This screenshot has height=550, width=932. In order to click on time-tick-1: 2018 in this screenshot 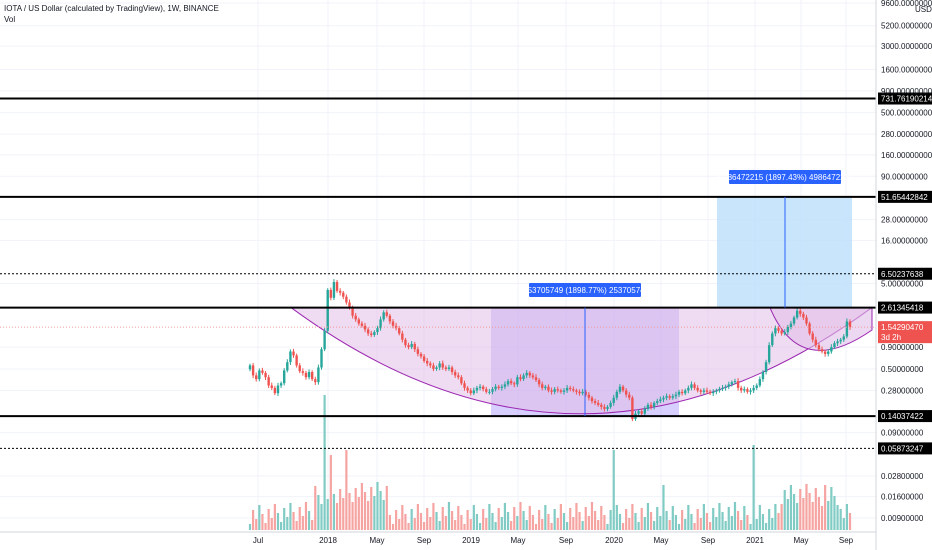, I will do `click(328, 540)`.